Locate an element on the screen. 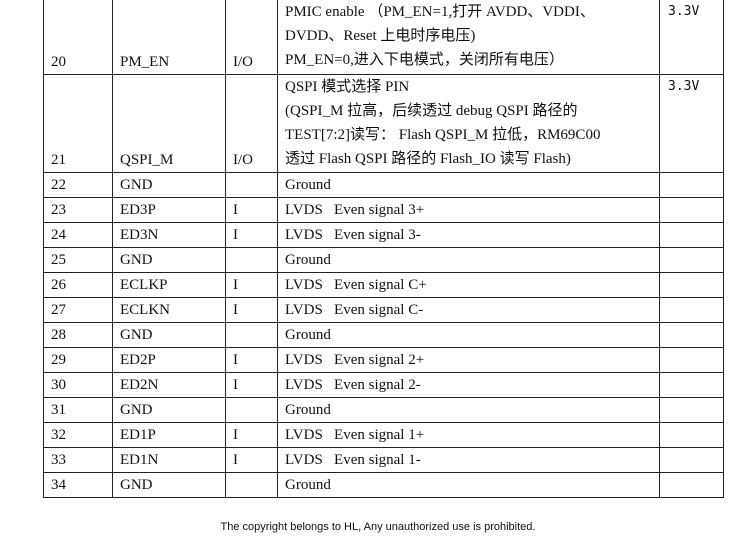  table-row: 27 ECLKN I LVDS Even signal C- is located at coordinates (383, 310).